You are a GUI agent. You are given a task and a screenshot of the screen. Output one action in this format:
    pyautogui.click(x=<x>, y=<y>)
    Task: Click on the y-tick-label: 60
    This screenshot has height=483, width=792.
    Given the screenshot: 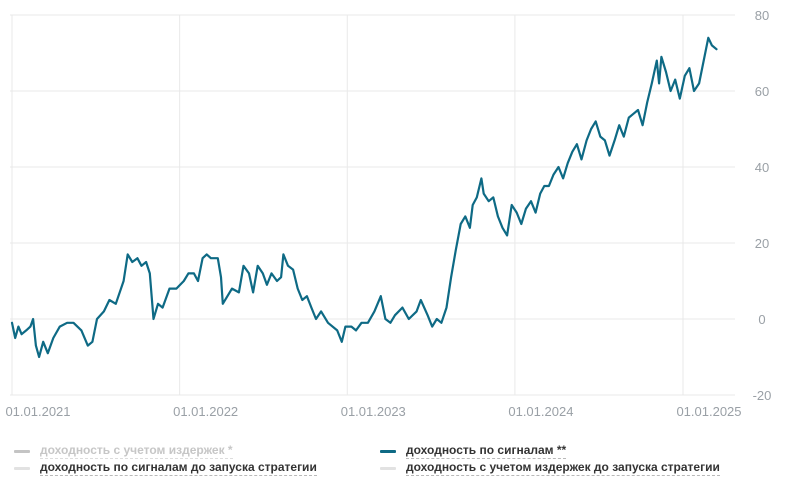 What is the action you would take?
    pyautogui.click(x=762, y=91)
    